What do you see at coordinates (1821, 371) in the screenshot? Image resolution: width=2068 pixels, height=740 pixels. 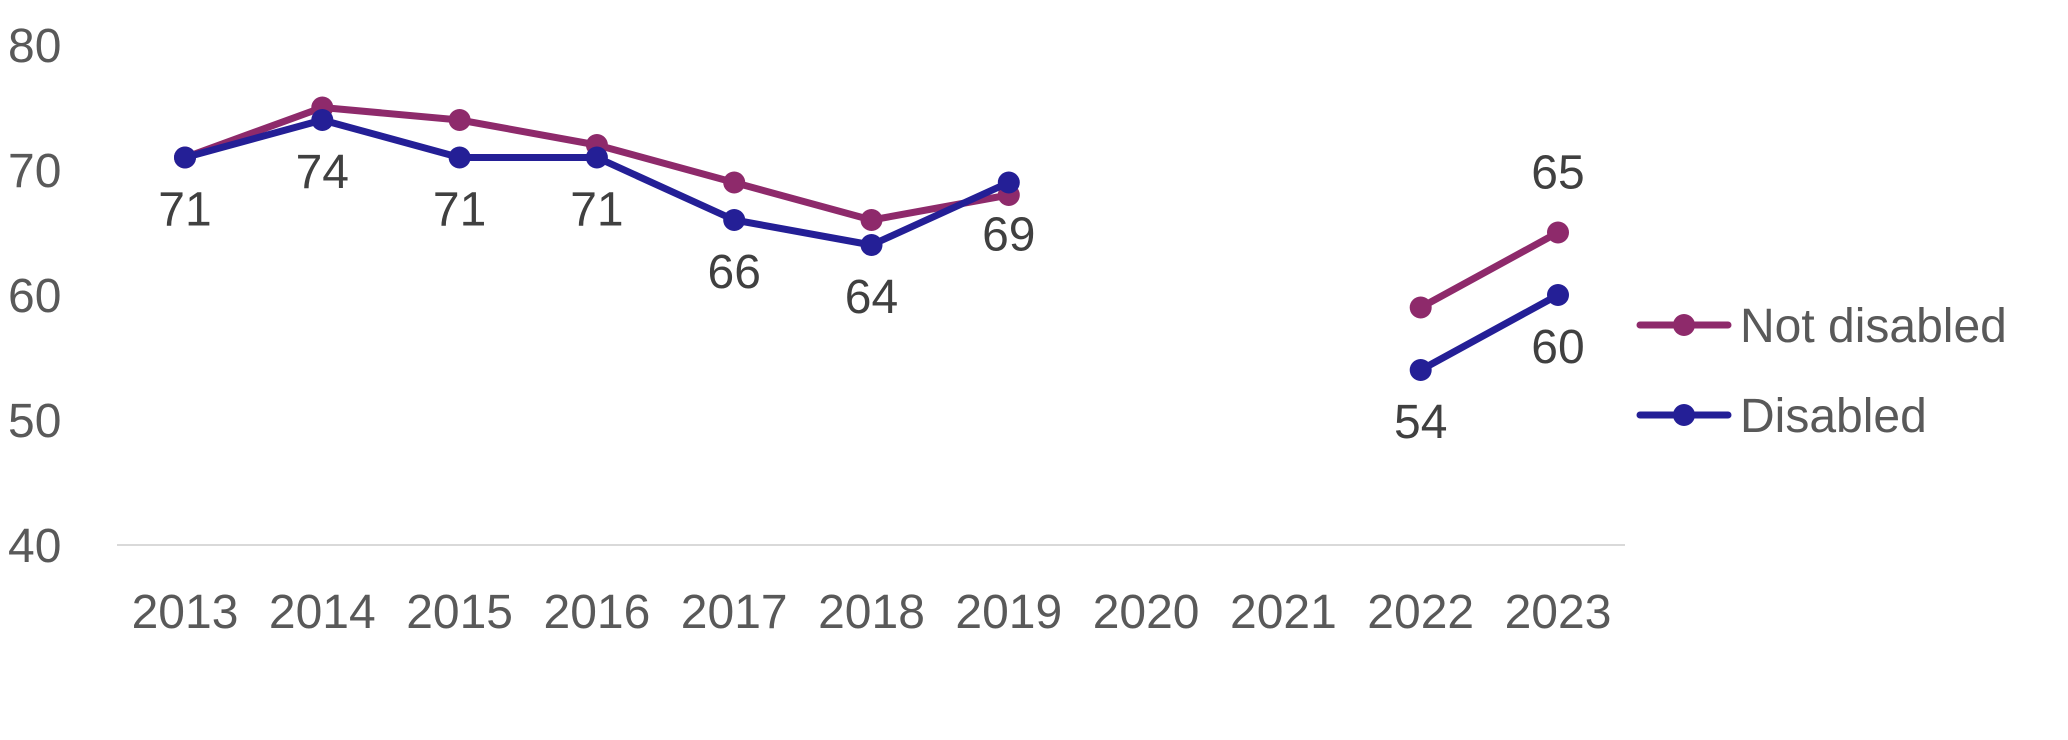 I see `legend: Not disabled Disabled` at bounding box center [1821, 371].